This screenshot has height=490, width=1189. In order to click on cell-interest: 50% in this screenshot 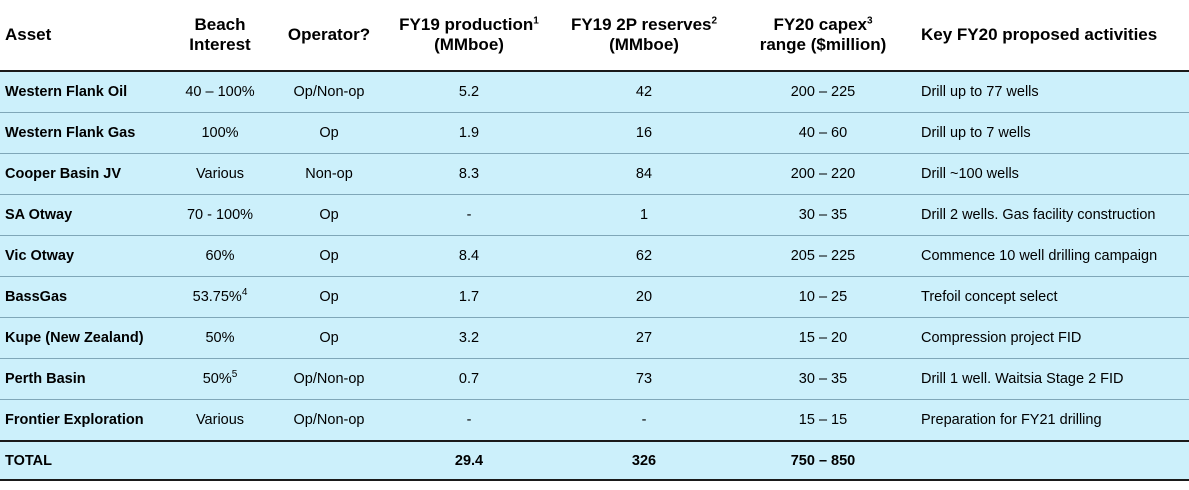, I will do `click(220, 338)`.